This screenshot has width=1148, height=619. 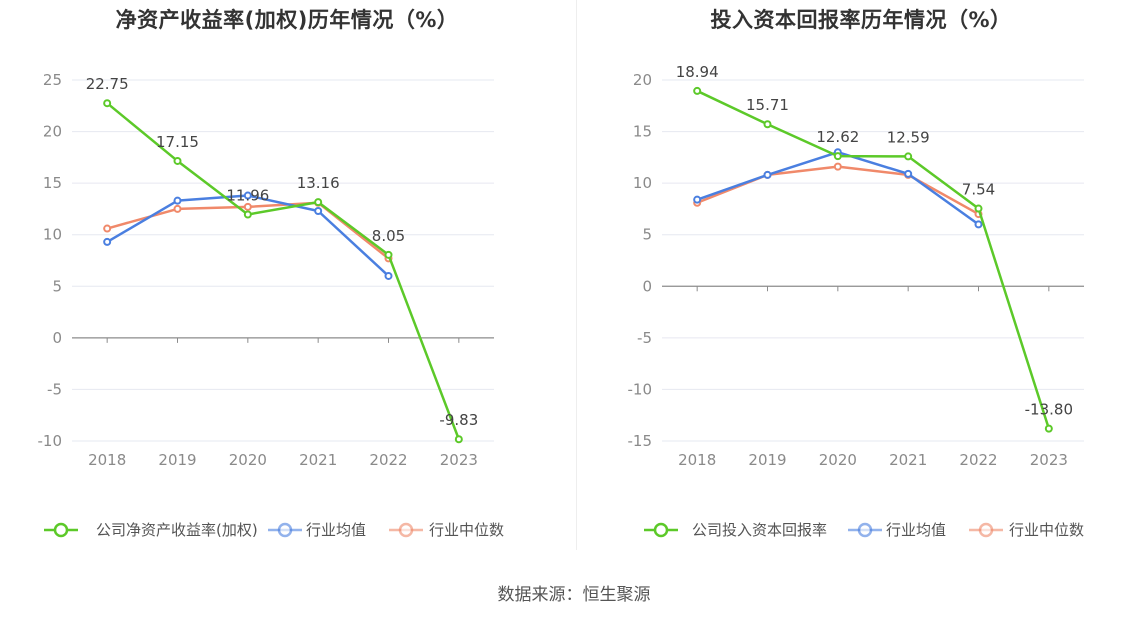 I want to click on data-label: 12.59, so click(x=908, y=137).